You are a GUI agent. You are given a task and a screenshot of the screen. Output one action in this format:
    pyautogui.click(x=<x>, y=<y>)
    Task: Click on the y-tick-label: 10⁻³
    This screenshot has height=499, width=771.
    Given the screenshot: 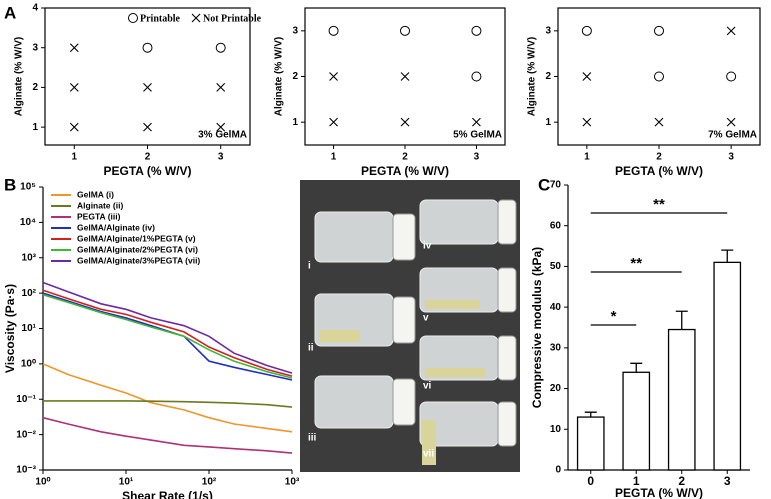 What is the action you would take?
    pyautogui.click(x=26, y=470)
    